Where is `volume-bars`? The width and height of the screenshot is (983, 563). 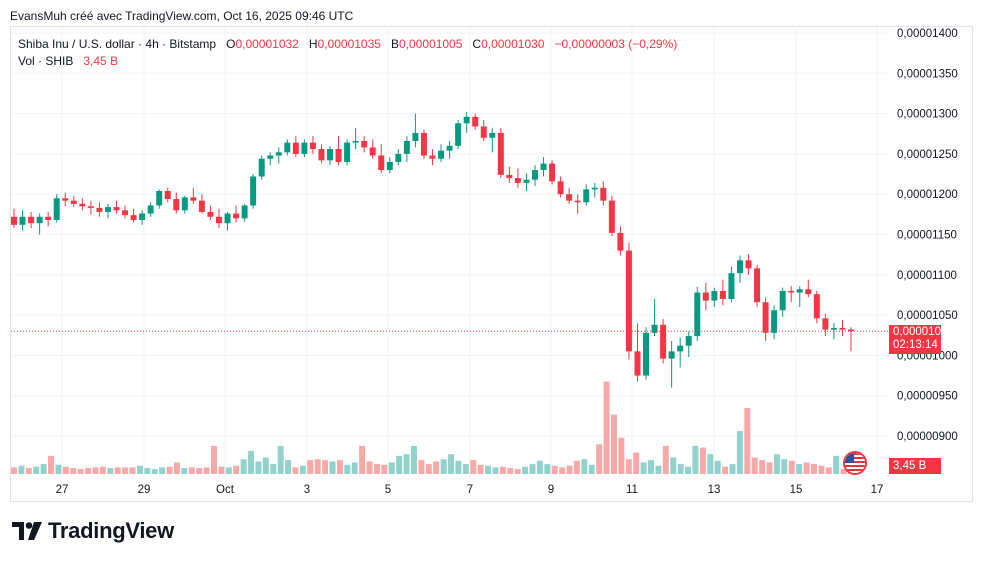 volume-bars is located at coordinates (432, 427).